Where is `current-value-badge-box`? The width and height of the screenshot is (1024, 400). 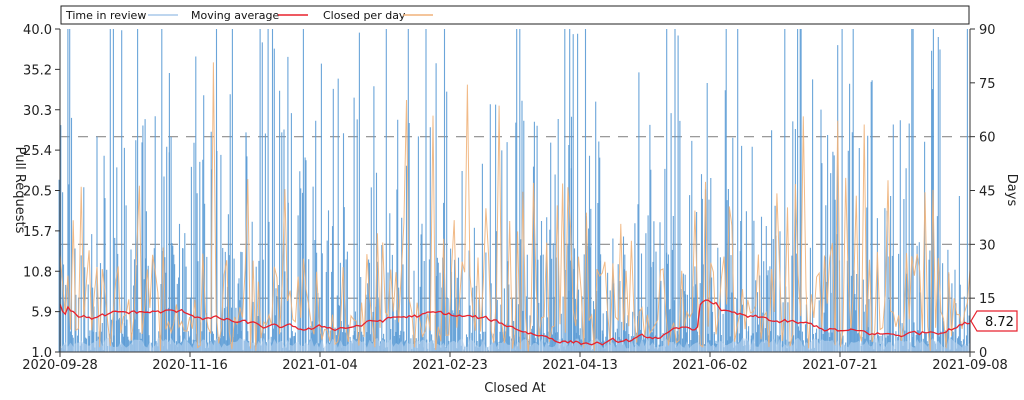 current-value-badge-box is located at coordinates (994, 321).